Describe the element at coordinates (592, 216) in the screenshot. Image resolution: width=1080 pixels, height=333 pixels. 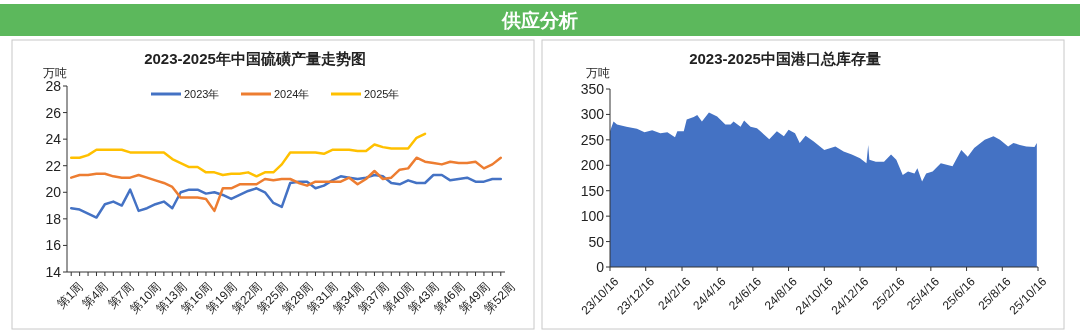
I see `y-tick-label: 100` at that location.